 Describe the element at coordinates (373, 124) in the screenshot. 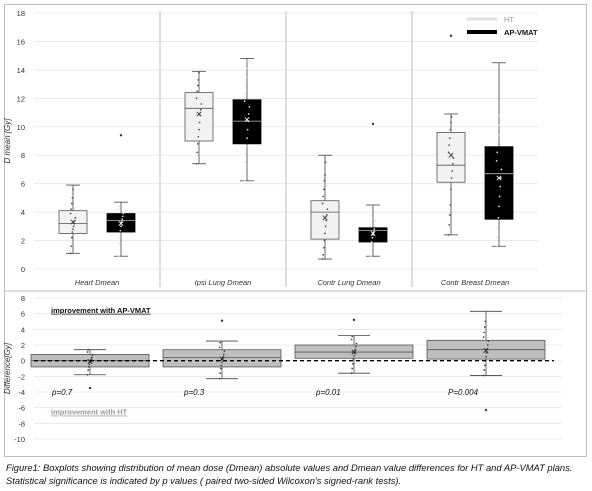

I see `ap-vmat-outlier` at that location.